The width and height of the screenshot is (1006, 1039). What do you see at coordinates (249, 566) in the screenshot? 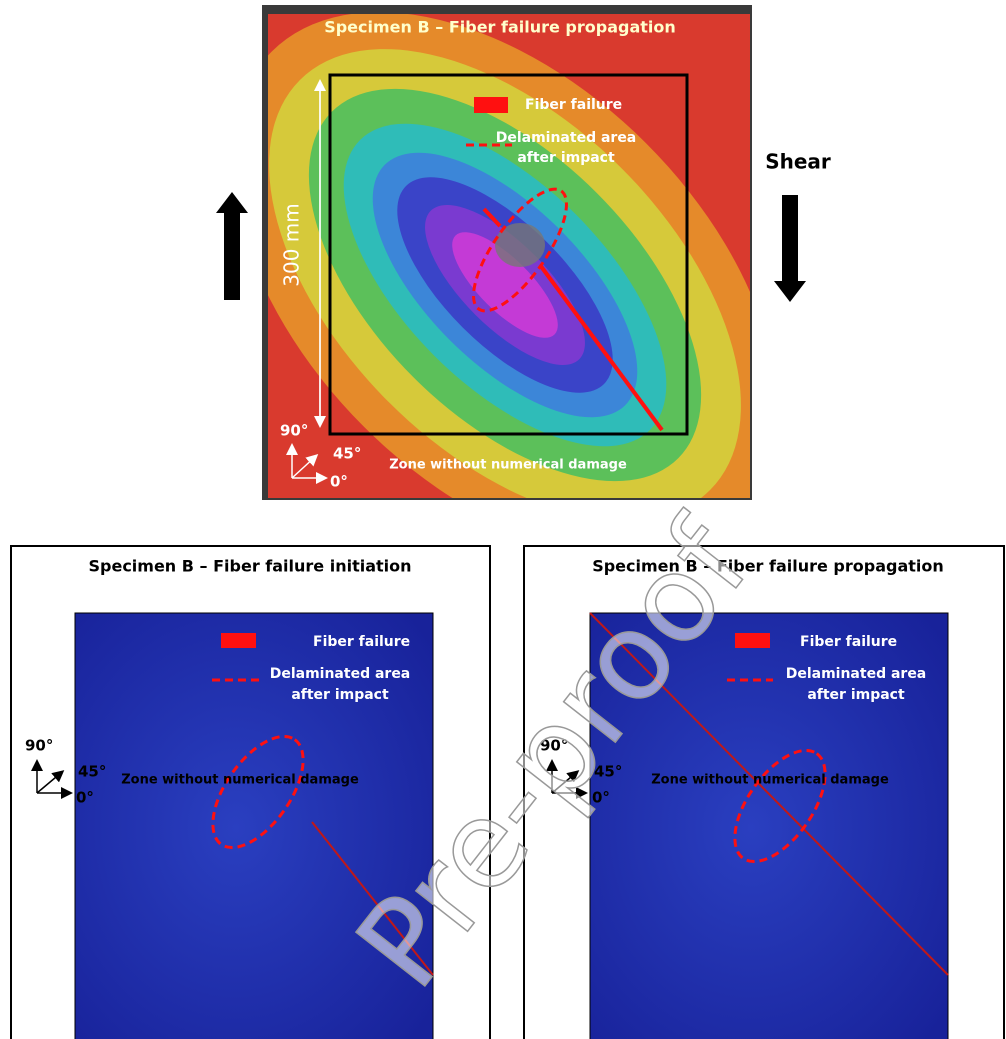
I see `panel-title: Specimen B – Fiber failure initiation` at bounding box center [249, 566].